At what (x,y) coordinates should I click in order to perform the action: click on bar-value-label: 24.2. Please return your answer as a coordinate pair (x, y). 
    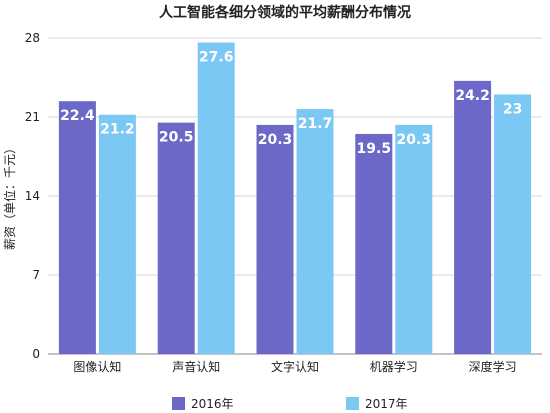
    Looking at the image, I should click on (472, 96).